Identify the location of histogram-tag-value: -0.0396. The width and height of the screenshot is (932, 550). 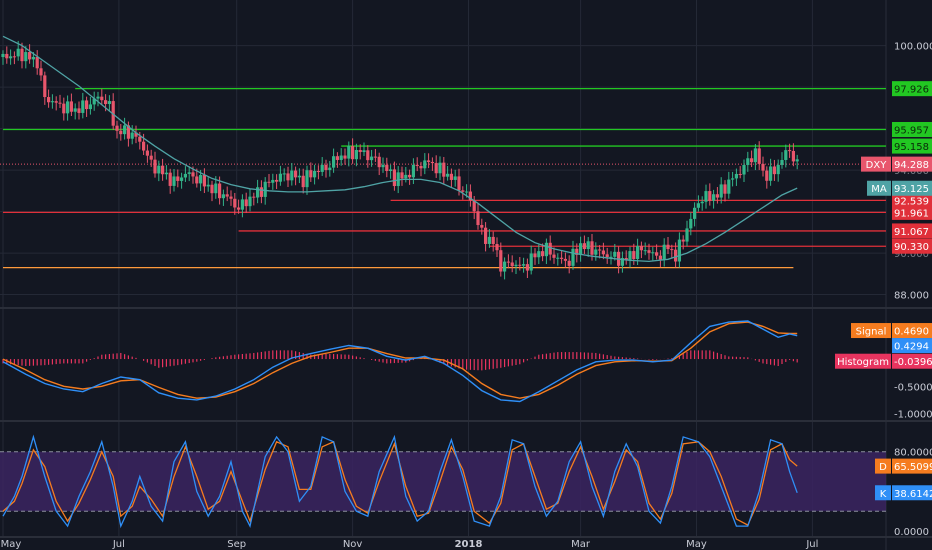
(913, 362).